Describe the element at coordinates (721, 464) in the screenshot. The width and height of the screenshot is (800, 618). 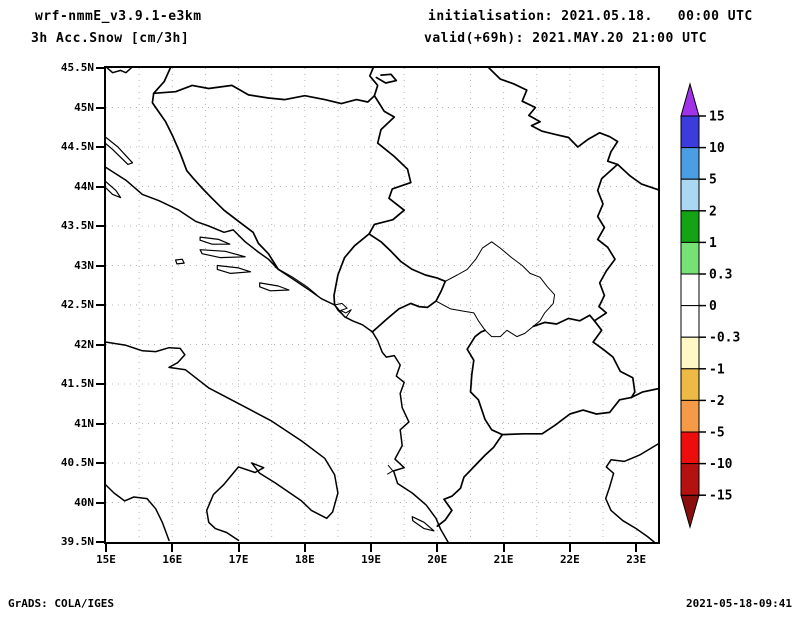
I see `colorbar-label: -10` at that location.